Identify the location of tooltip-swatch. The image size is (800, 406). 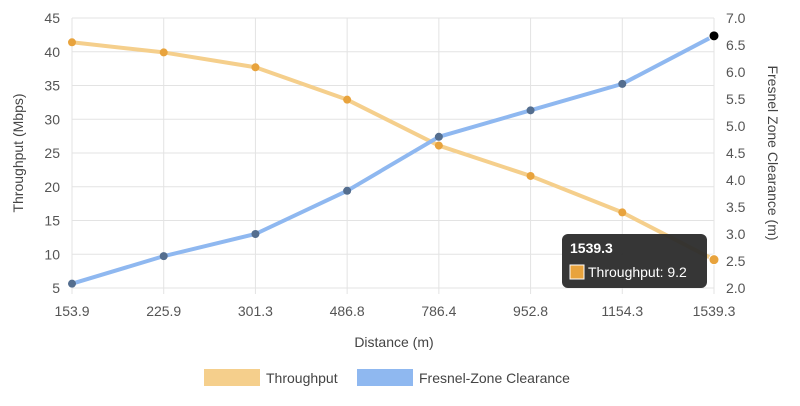
(577, 272).